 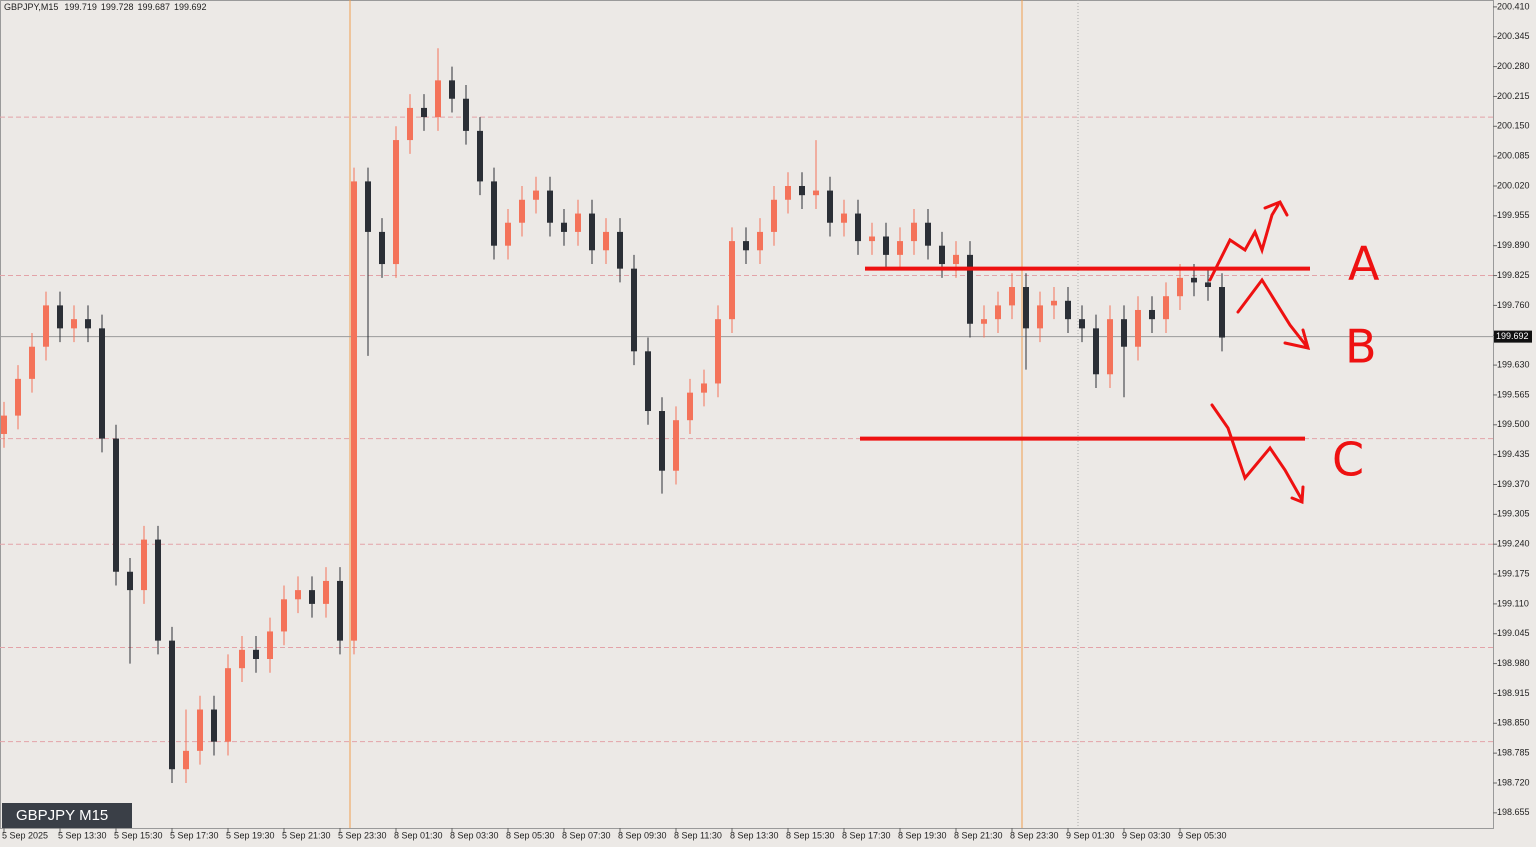 What do you see at coordinates (1513, 782) in the screenshot?
I see `y-tick-label: 198.720` at bounding box center [1513, 782].